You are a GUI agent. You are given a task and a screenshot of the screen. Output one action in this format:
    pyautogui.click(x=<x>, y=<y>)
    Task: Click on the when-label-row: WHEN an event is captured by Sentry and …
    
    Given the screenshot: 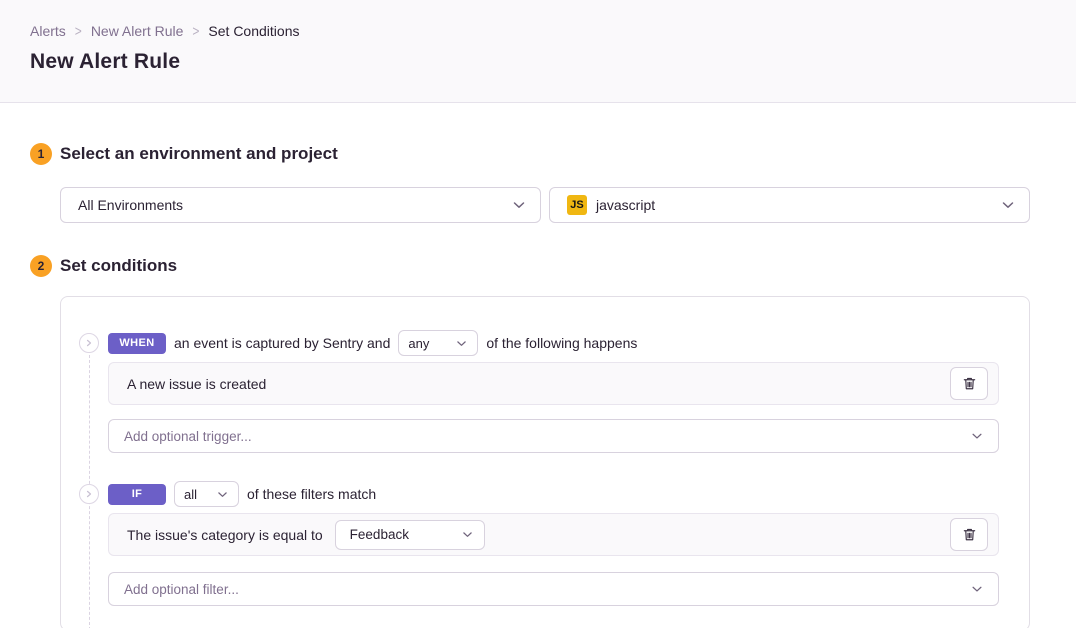 What is the action you would take?
    pyautogui.click(x=553, y=343)
    